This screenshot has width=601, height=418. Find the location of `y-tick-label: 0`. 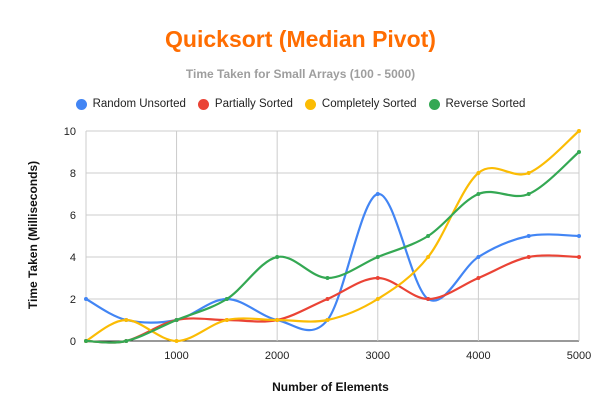

y-tick-label: 0 is located at coordinates (73, 342).